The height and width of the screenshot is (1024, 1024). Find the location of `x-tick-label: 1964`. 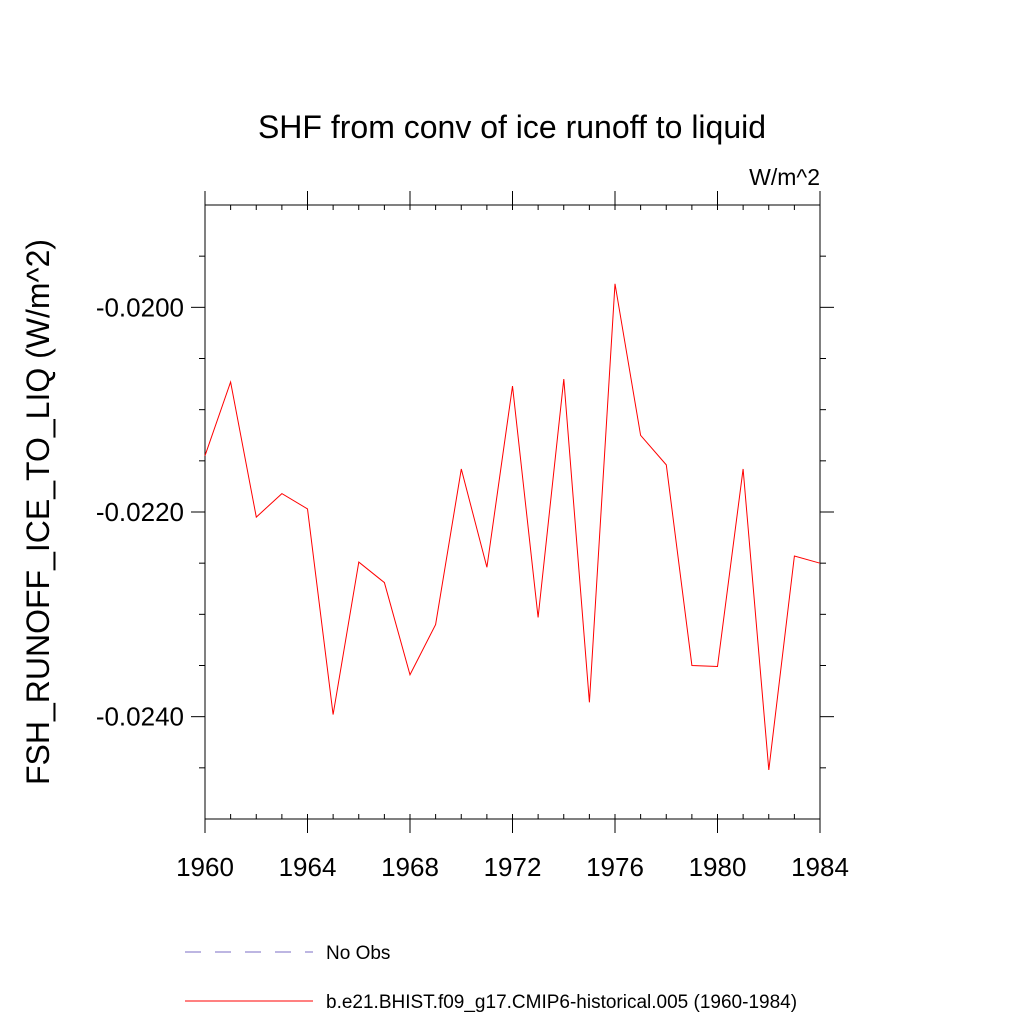

x-tick-label: 1964 is located at coordinates (308, 867).